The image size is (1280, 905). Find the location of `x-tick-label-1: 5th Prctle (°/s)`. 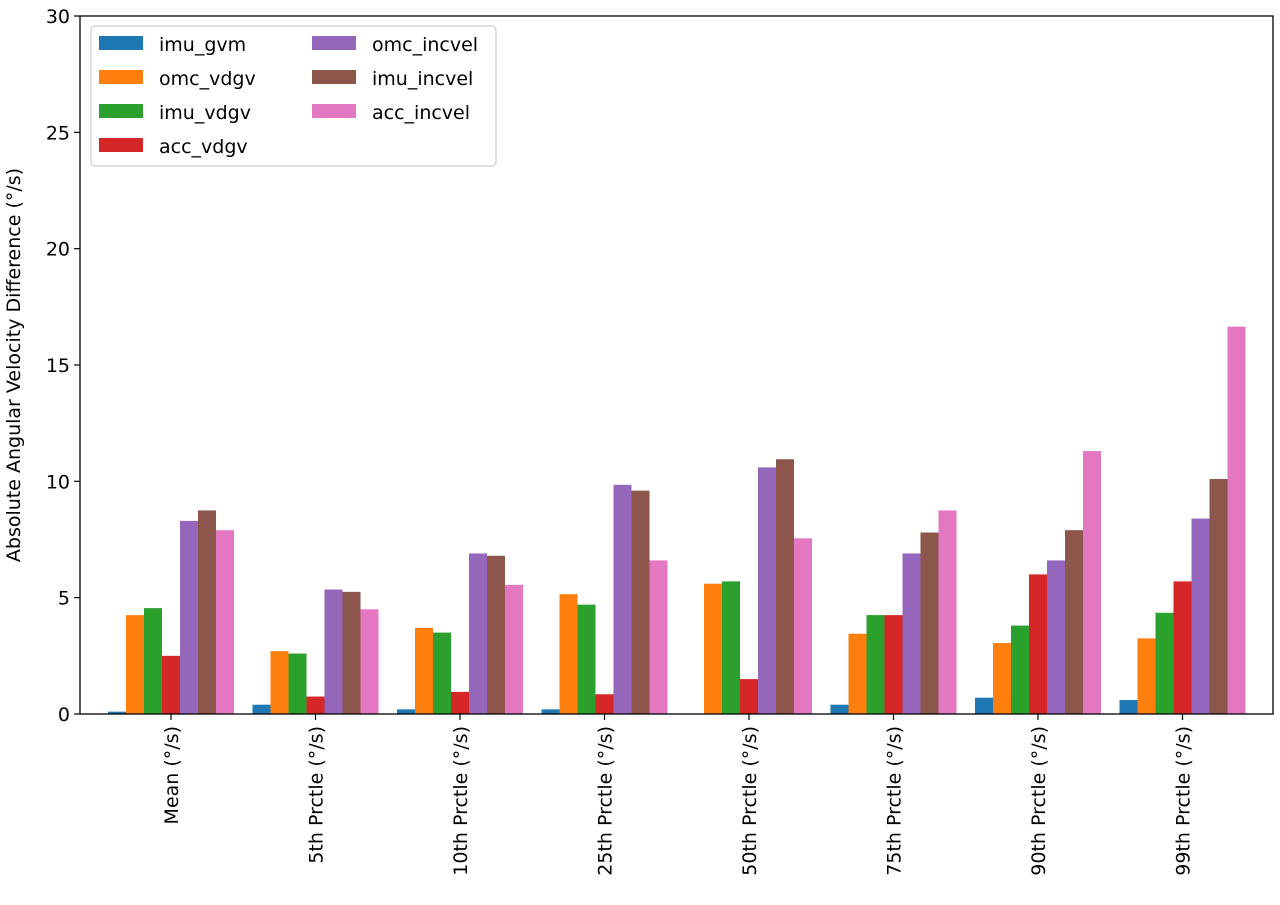

x-tick-label-1: 5th Prctle (°/s) is located at coordinates (317, 795).